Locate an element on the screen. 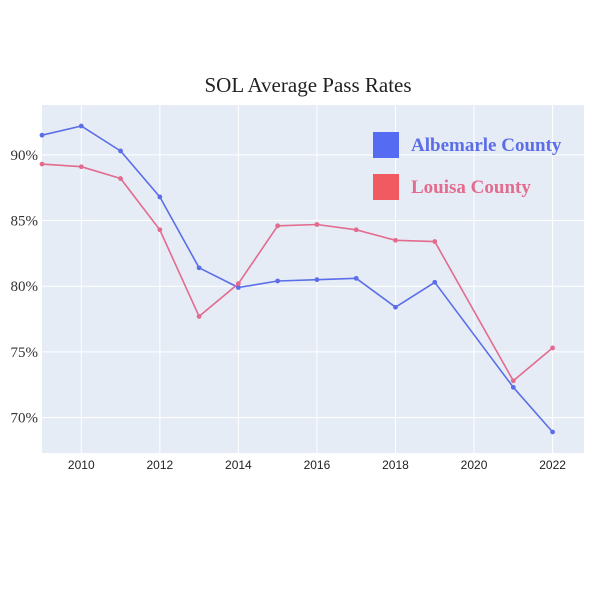 The height and width of the screenshot is (600, 600). x-tick-label: 2010 is located at coordinates (81, 465).